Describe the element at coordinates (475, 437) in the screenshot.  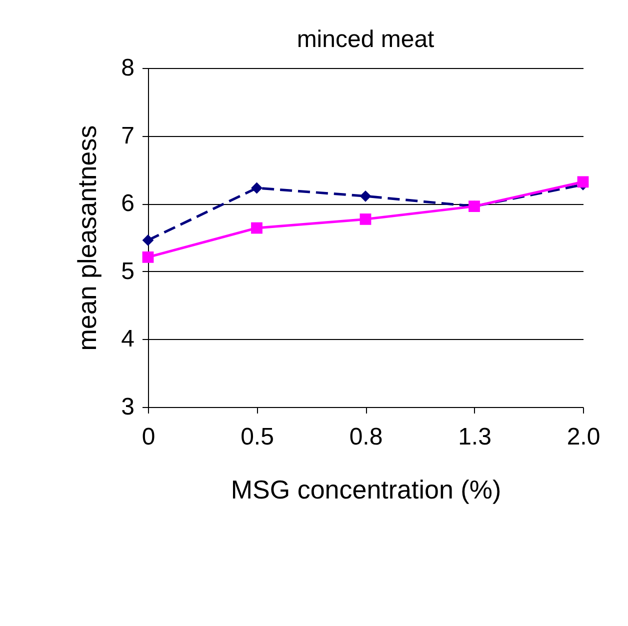
I see `x-tick-label: 1.3` at that location.